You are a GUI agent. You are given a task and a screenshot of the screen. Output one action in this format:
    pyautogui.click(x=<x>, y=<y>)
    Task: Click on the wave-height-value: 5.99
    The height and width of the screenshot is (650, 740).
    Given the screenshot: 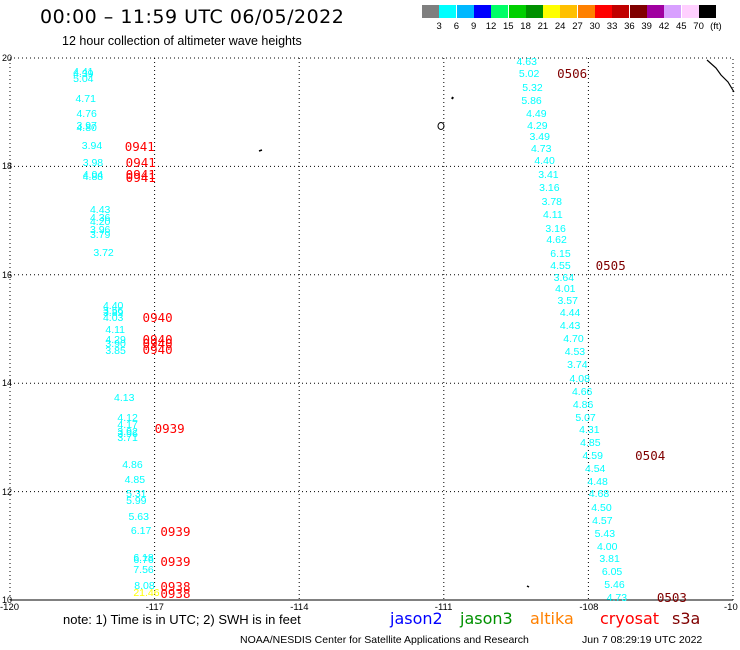 What is the action you would take?
    pyautogui.click(x=136, y=500)
    